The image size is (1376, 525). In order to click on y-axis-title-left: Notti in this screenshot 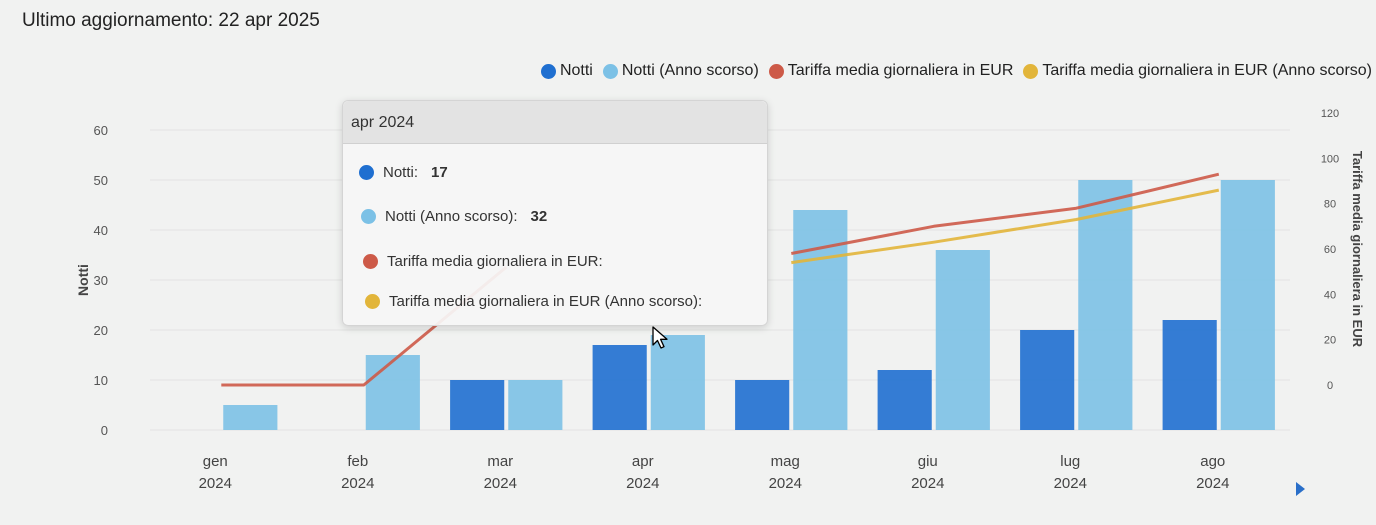, I will do `click(83, 280)`.